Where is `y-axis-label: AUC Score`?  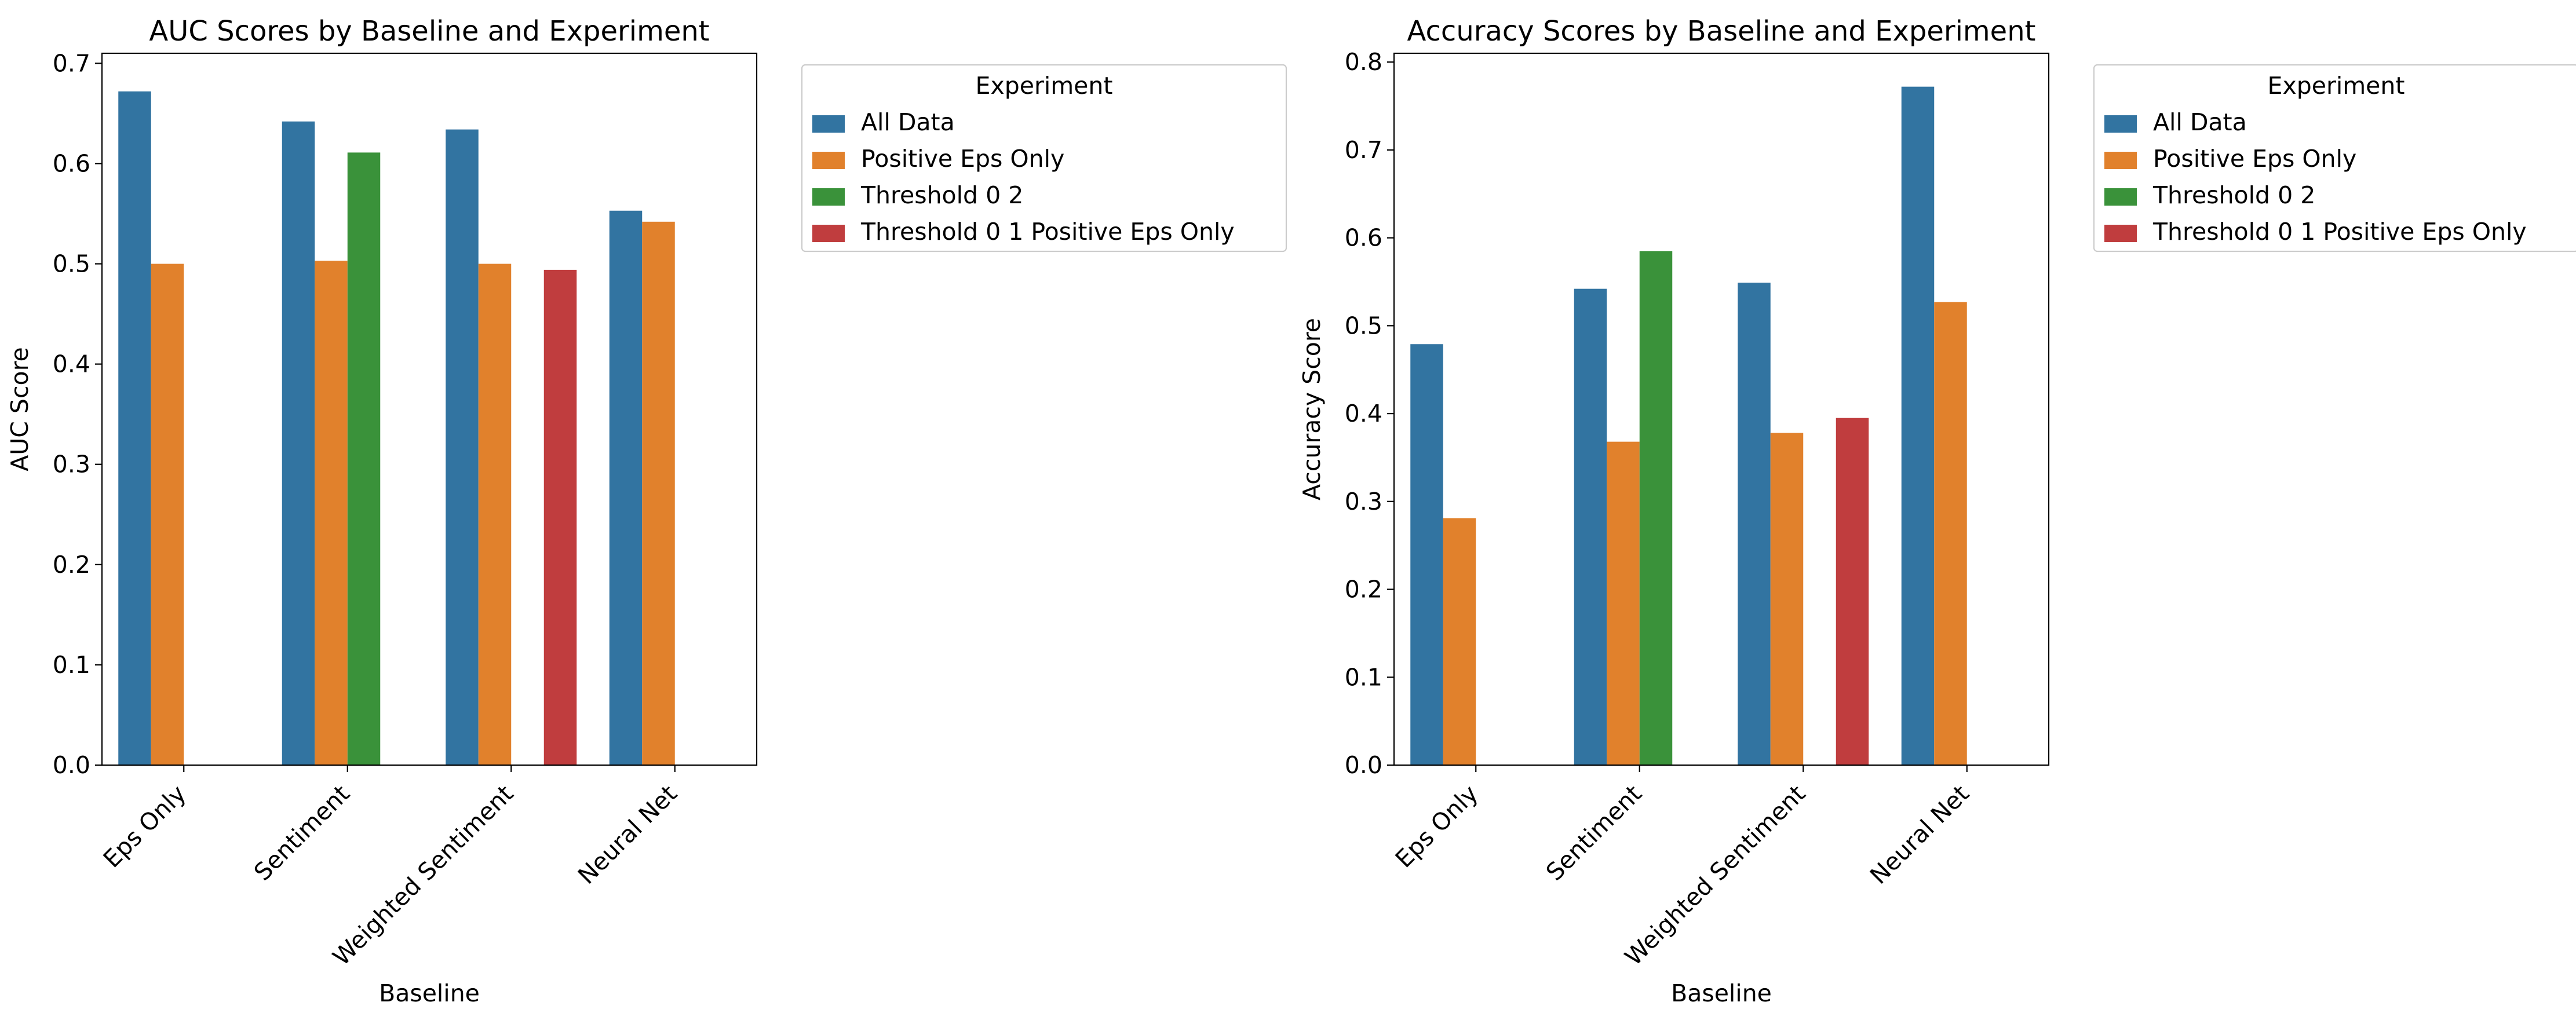 y-axis-label: AUC Score is located at coordinates (20, 409).